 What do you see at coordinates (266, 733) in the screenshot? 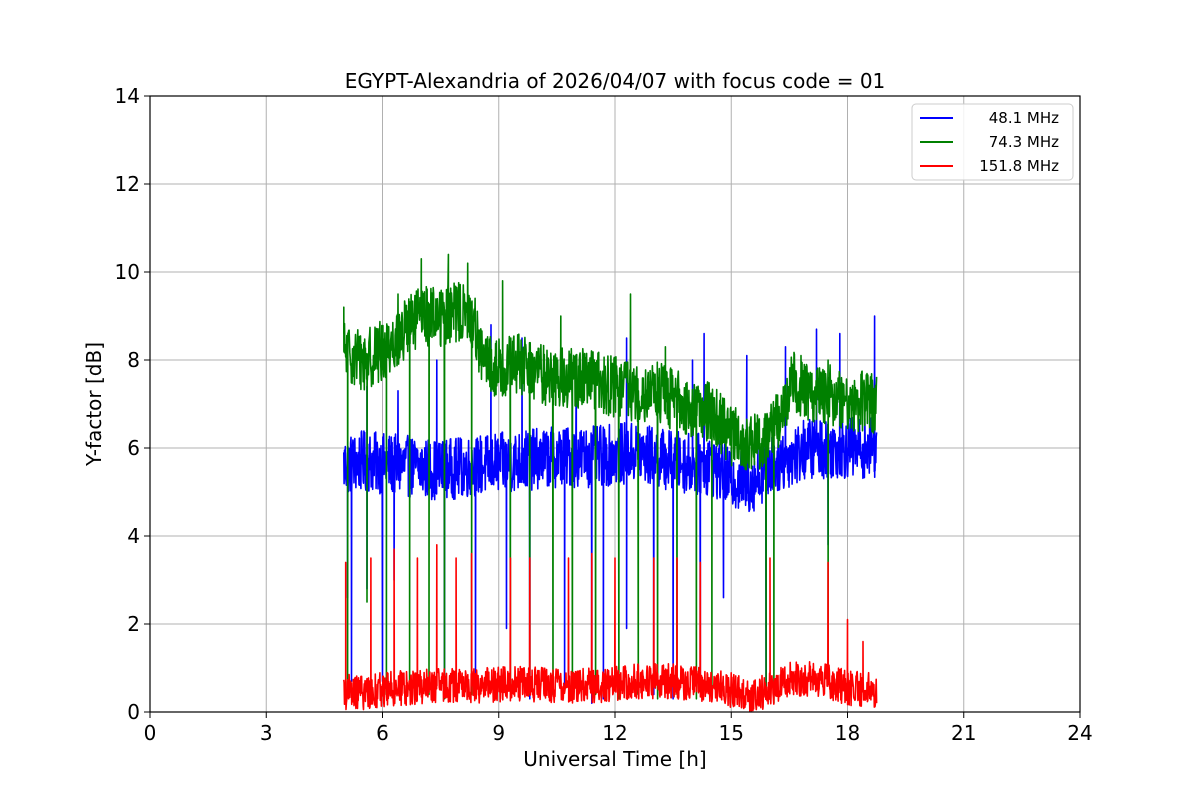
I see `x-tick-label: 3` at bounding box center [266, 733].